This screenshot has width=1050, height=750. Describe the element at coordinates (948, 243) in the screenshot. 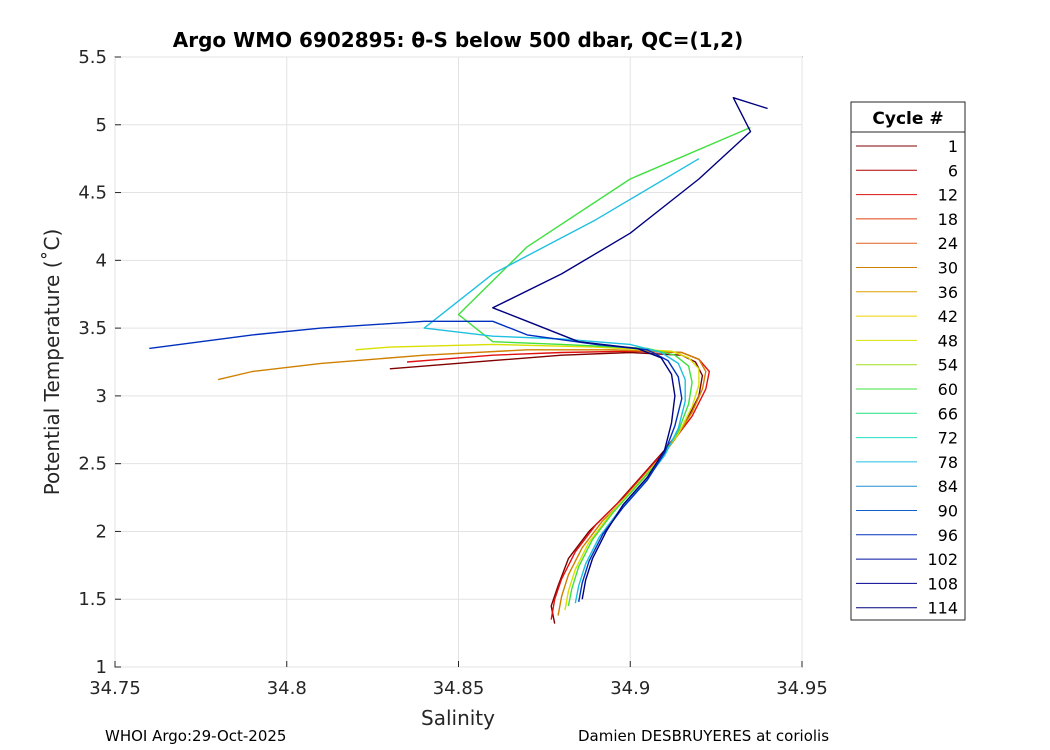

I see `legend-label-24: 24` at that location.